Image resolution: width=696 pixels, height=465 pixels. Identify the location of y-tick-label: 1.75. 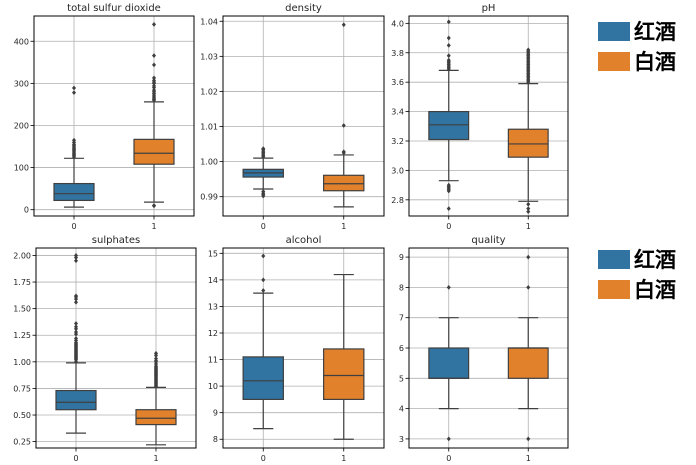
(22, 282).